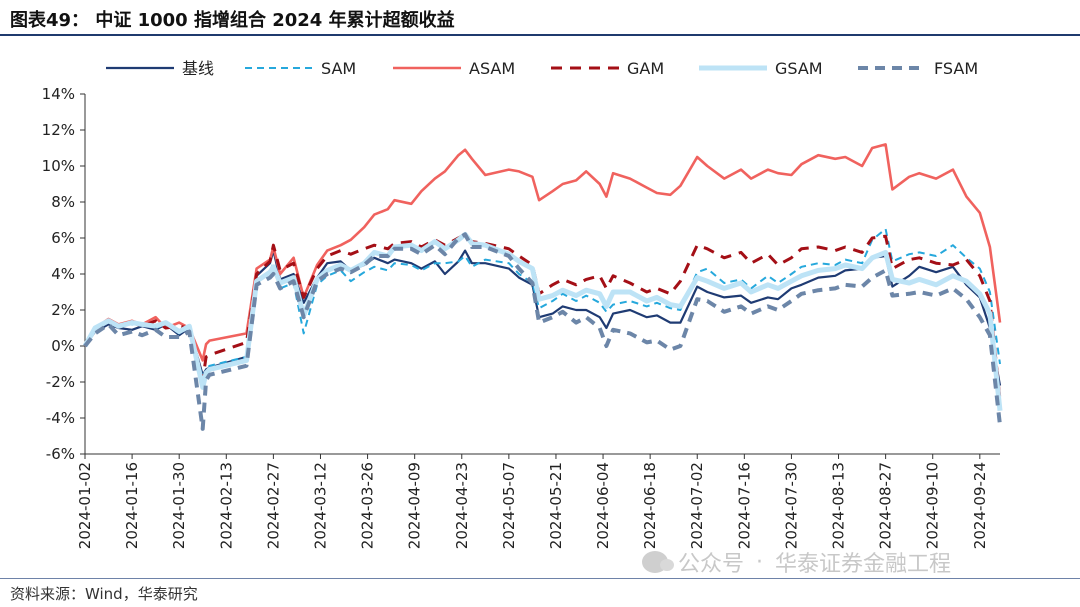  Describe the element at coordinates (980, 505) in the screenshot. I see `x-tick-label: 2024-09-24` at that location.